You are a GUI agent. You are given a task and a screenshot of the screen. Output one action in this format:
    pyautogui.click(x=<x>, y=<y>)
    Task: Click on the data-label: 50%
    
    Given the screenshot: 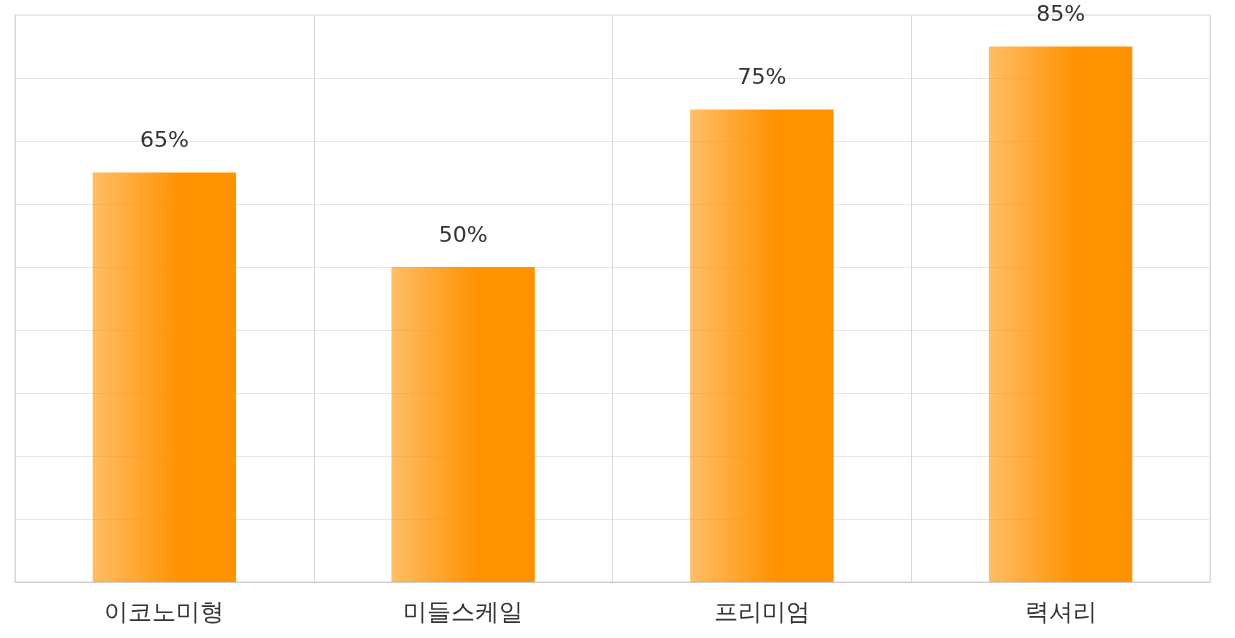 What is the action you would take?
    pyautogui.click(x=463, y=234)
    